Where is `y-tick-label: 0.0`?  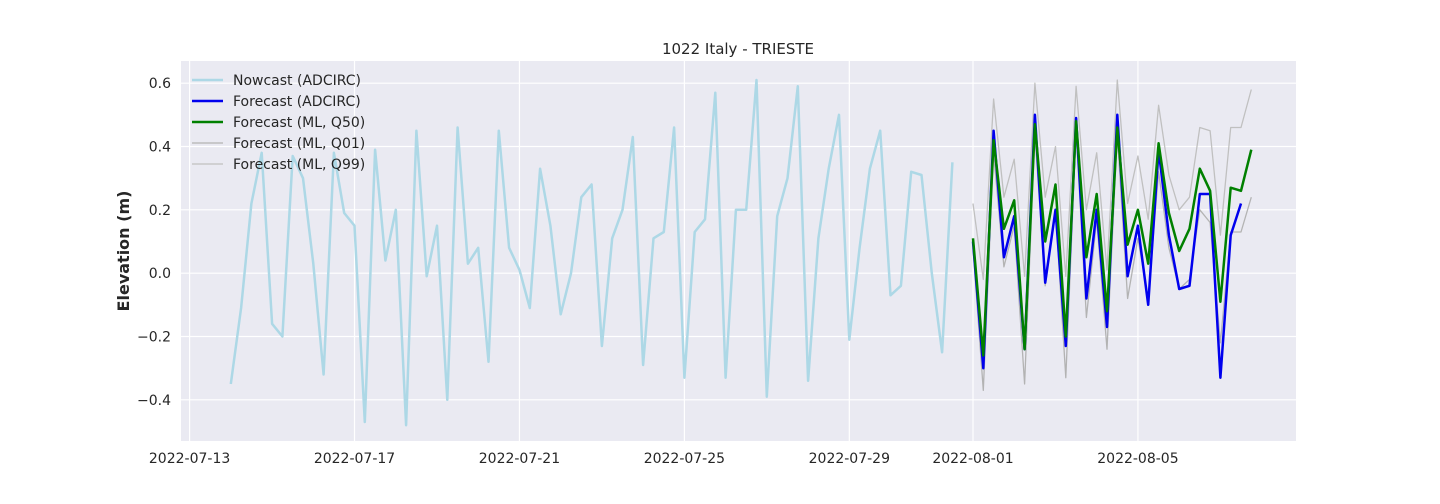
y-tick-label: 0.0 is located at coordinates (160, 274).